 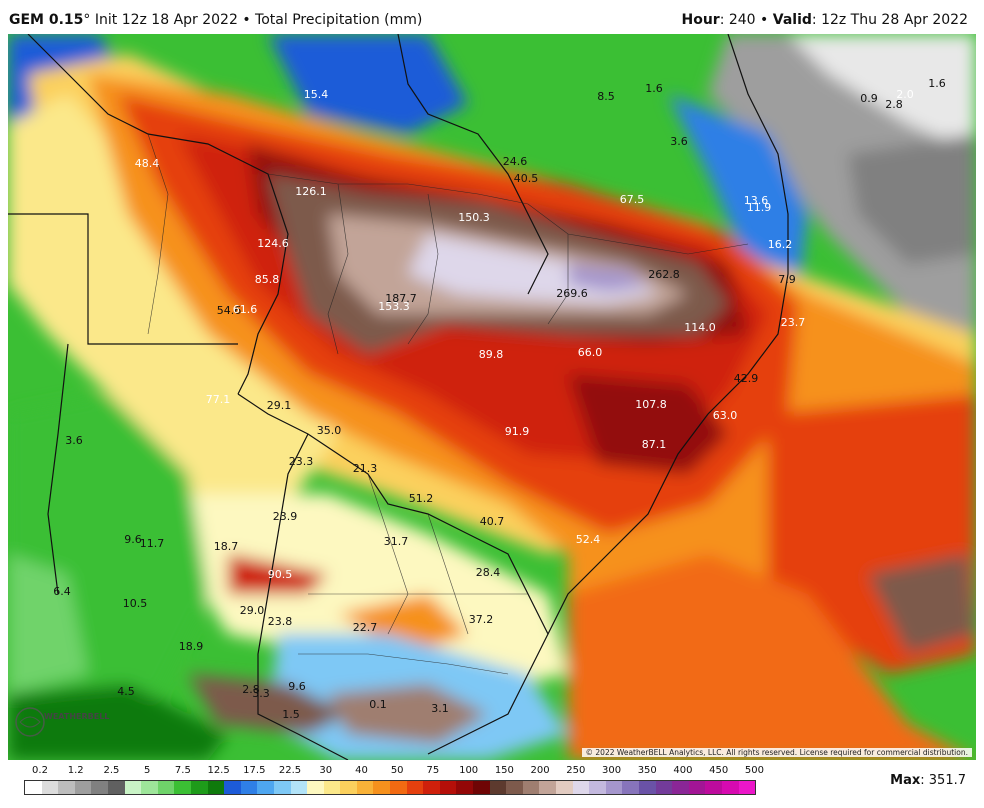 I want to click on legend-tick-label: 0.2, so click(x=40, y=770).